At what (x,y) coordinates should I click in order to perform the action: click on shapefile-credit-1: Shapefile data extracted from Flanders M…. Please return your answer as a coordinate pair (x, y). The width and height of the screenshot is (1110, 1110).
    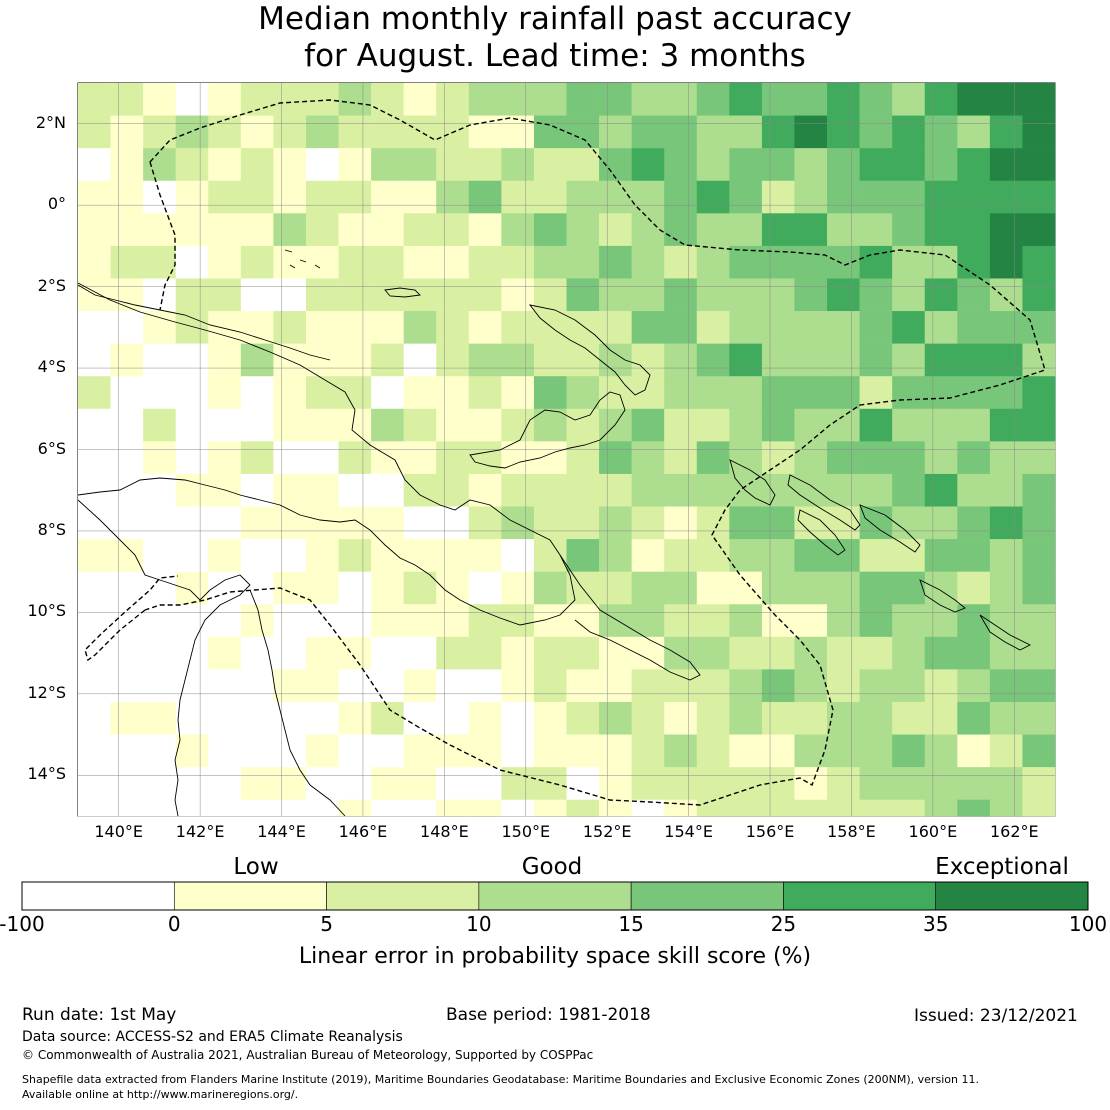
    Looking at the image, I should click on (500, 1079).